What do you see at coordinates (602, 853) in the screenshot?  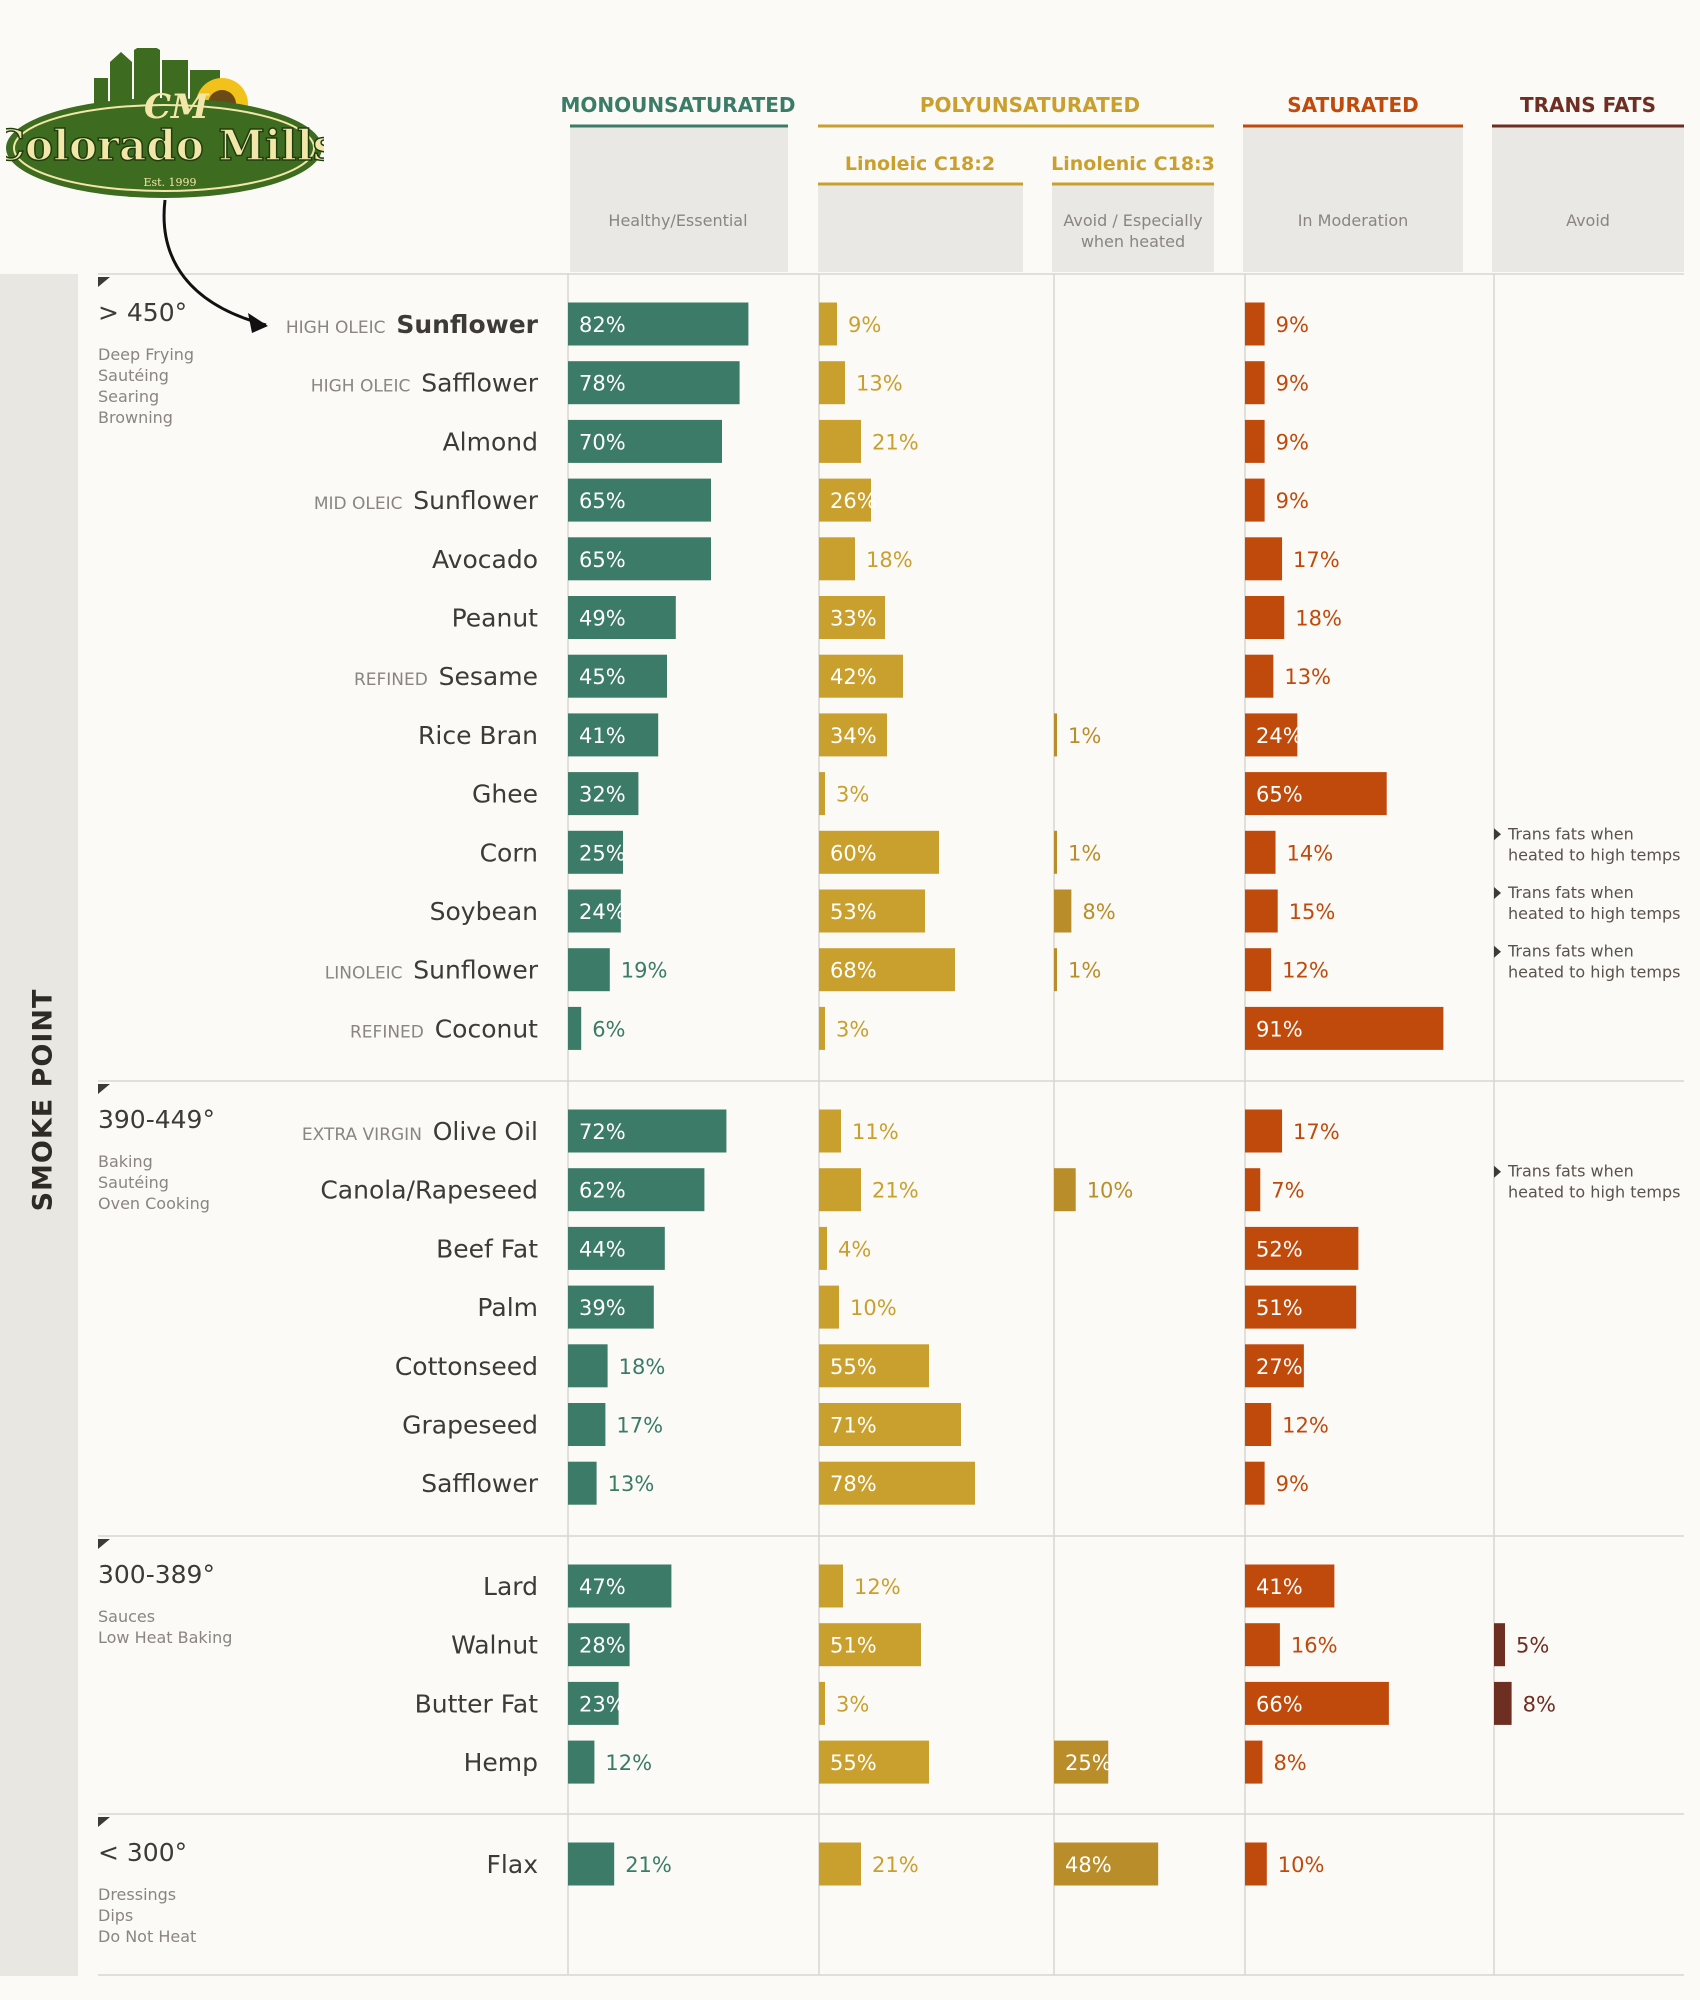 I see `data-label-mono: 25%` at bounding box center [602, 853].